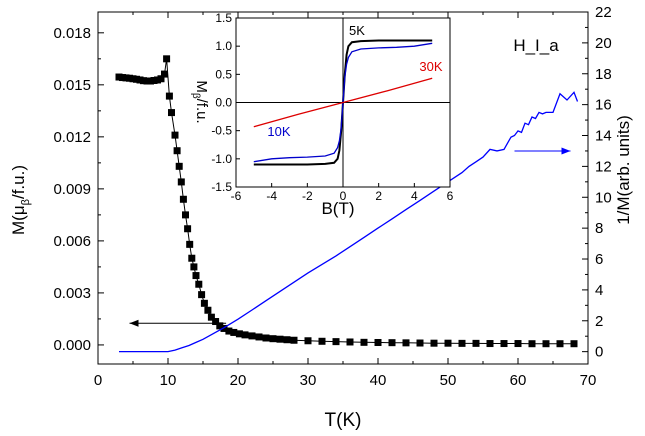 The image size is (645, 436). Describe the element at coordinates (599, 290) in the screenshot. I see `y-right-tick-label: 4` at that location.